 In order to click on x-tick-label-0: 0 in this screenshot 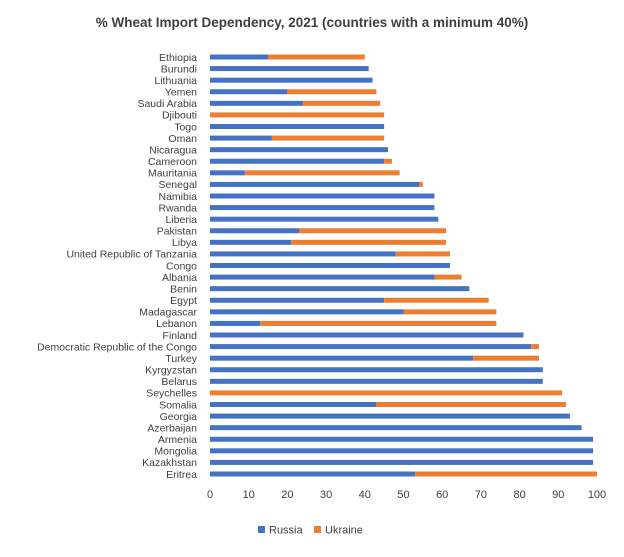, I will do `click(210, 495)`.